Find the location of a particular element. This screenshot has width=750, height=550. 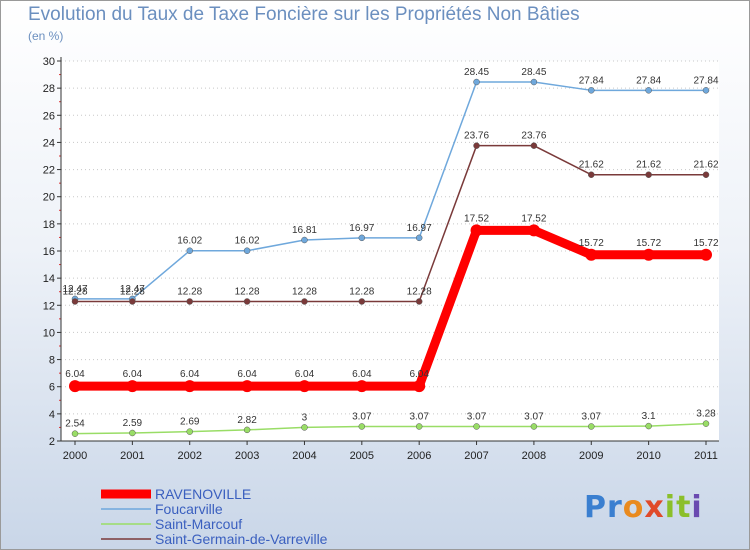

x-tick-label: 2006 is located at coordinates (419, 456).